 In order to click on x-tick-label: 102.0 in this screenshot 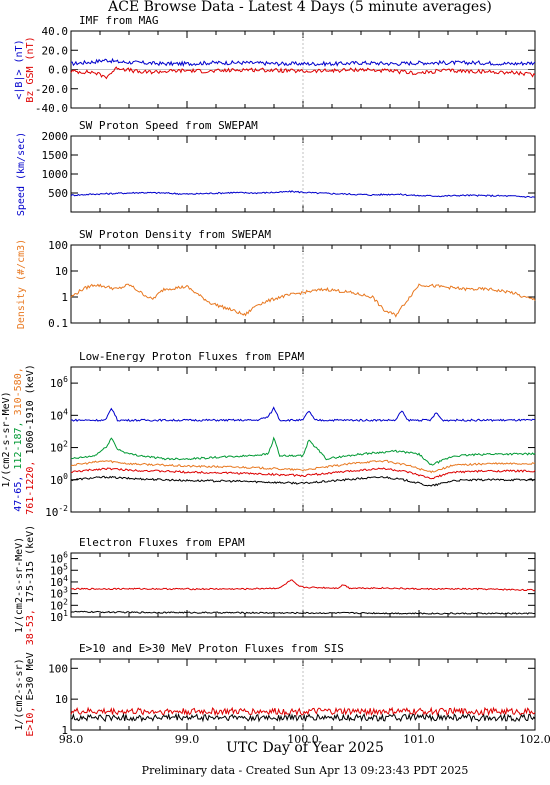, I will do `click(534, 739)`.